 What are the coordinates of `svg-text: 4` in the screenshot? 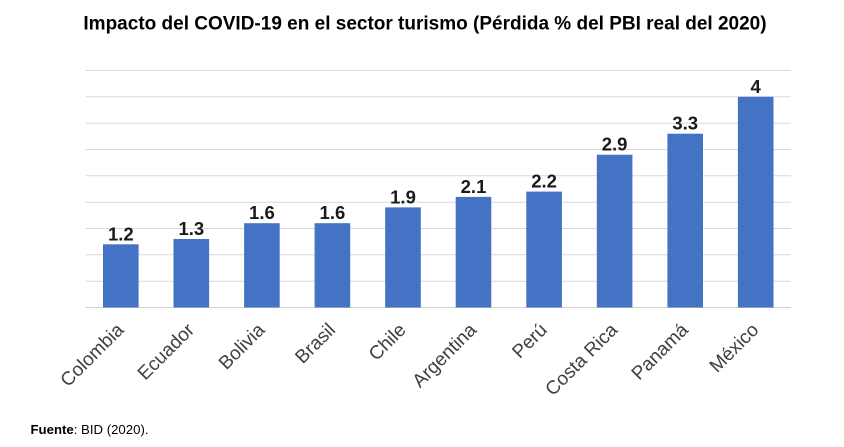 It's located at (756, 86).